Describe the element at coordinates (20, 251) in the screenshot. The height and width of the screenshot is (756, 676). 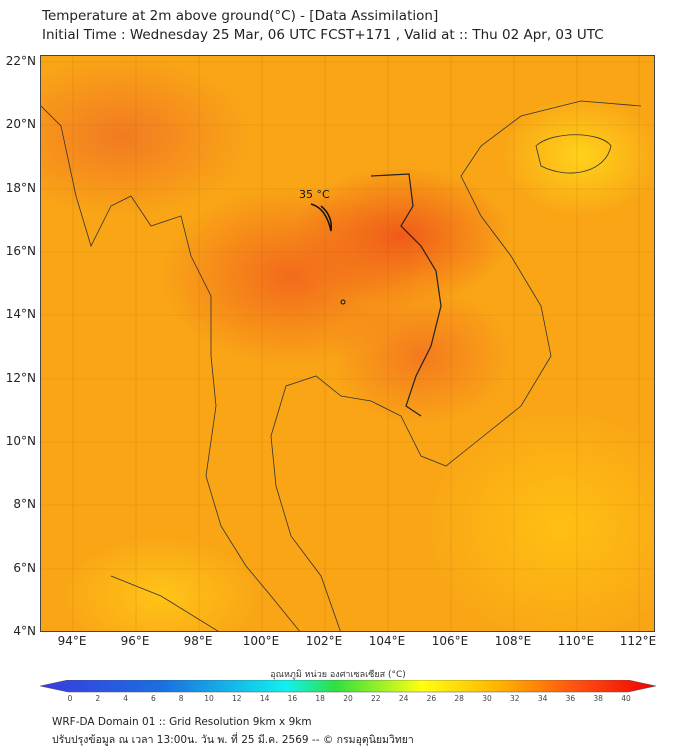
I see `lat-label: 16°N` at that location.